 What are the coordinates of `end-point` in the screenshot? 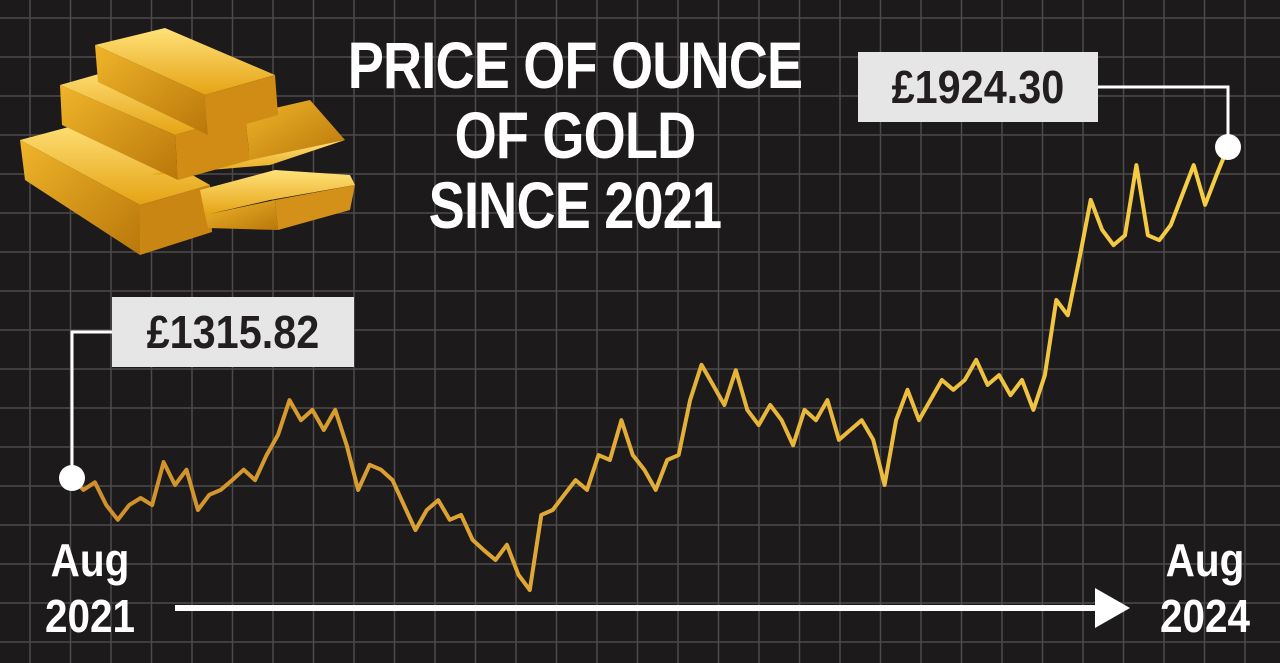 It's located at (1228, 147).